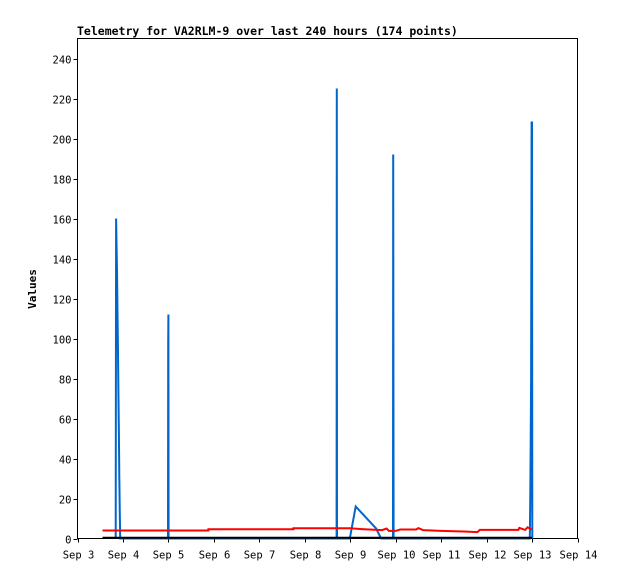 The width and height of the screenshot is (618, 579). Describe the element at coordinates (397, 556) in the screenshot. I see `x-tick-label: Sep 10` at that location.